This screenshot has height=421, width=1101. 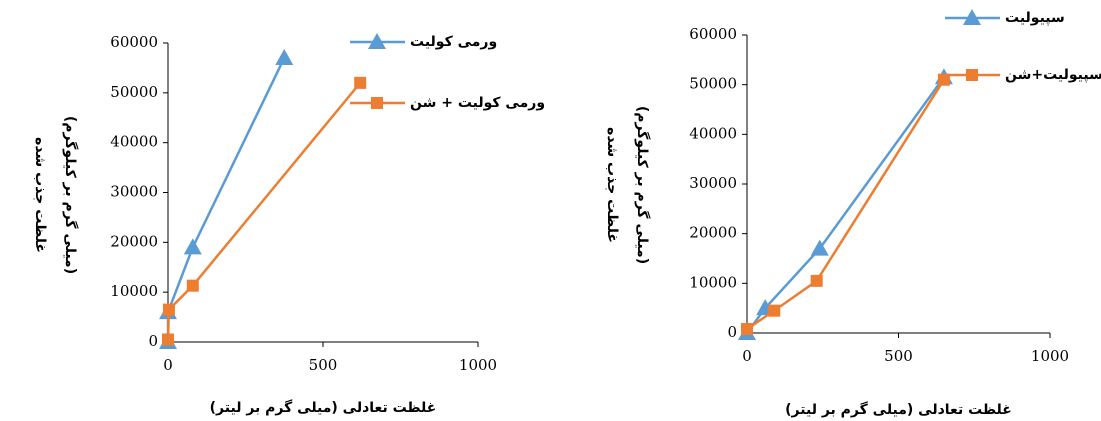 What do you see at coordinates (1053, 75) in the screenshot?
I see `legend-label: سپیولیت+شن` at bounding box center [1053, 75].